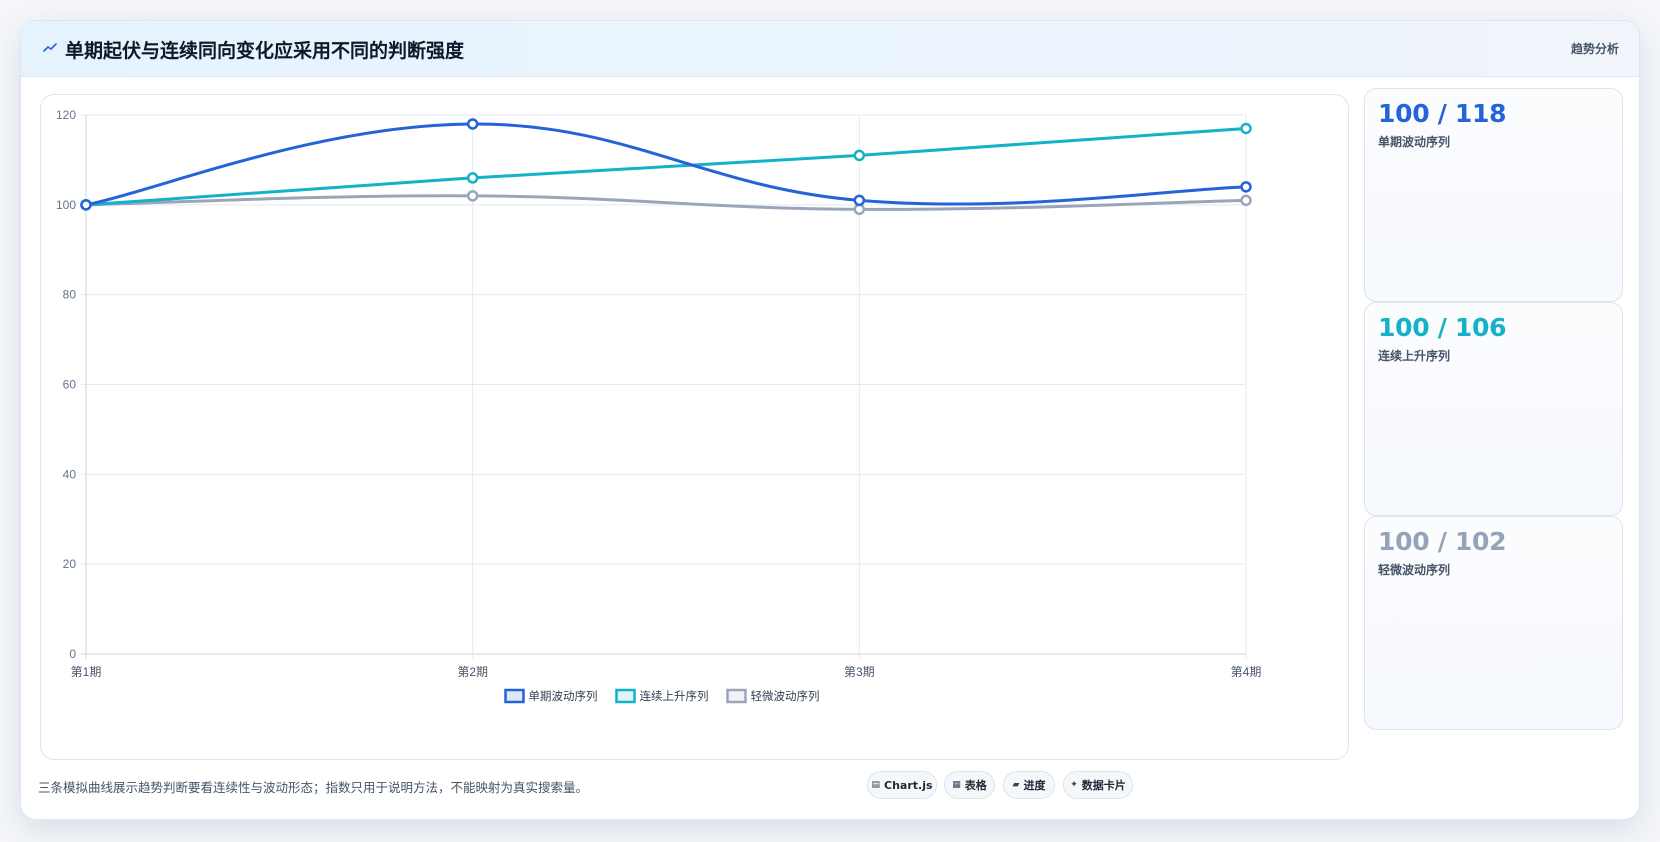 This screenshot has width=1660, height=842. What do you see at coordinates (1442, 113) in the screenshot?
I see `stat-value: 100 / 118` at bounding box center [1442, 113].